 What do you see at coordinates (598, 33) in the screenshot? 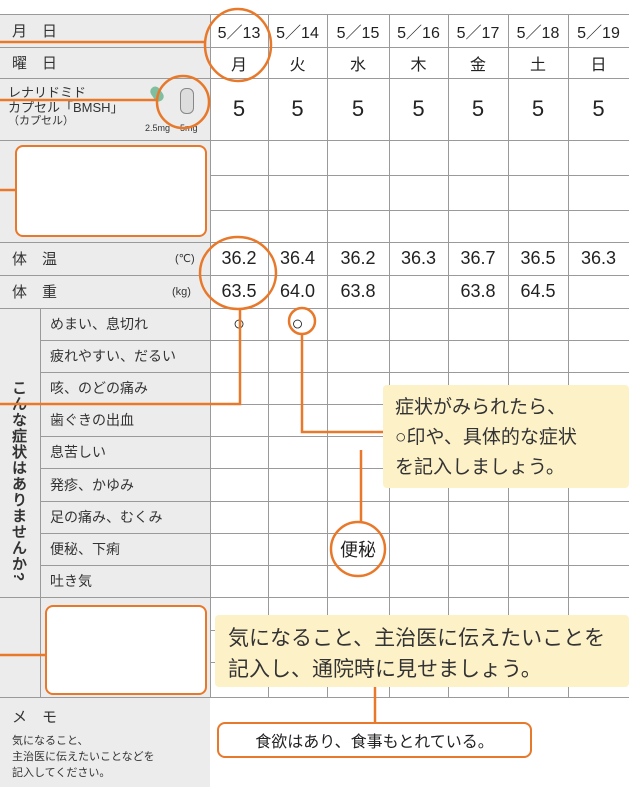
I see `date: 5／19` at bounding box center [598, 33].